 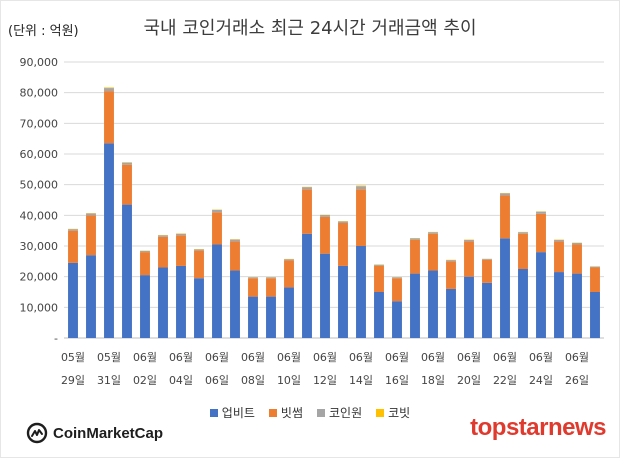 I want to click on x-tick-day: 24일, so click(x=541, y=380).